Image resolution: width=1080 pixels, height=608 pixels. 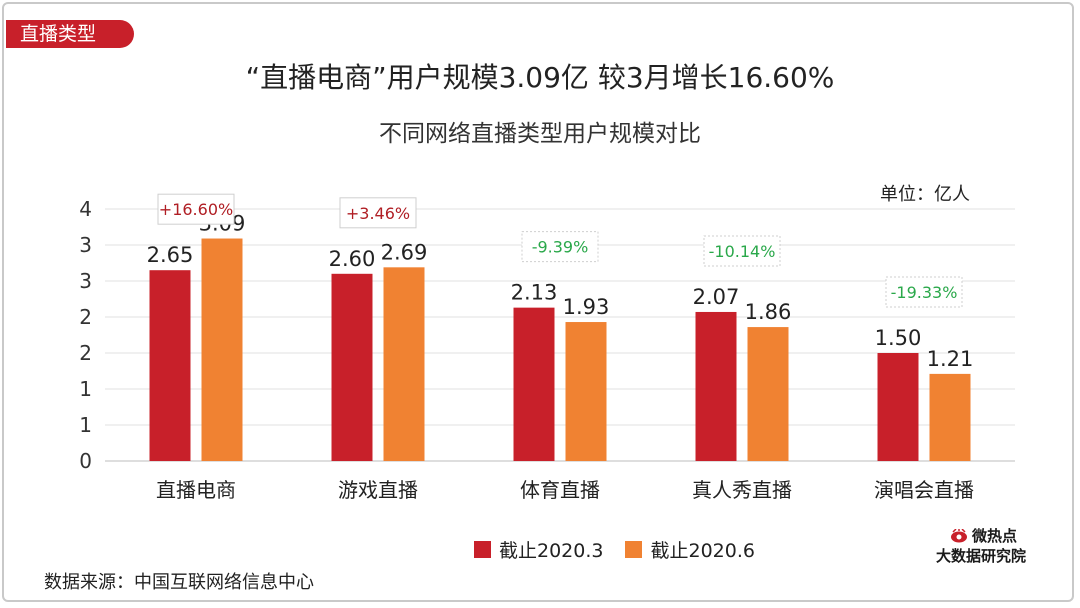 I want to click on y-tick-label: 4, so click(x=85, y=209).